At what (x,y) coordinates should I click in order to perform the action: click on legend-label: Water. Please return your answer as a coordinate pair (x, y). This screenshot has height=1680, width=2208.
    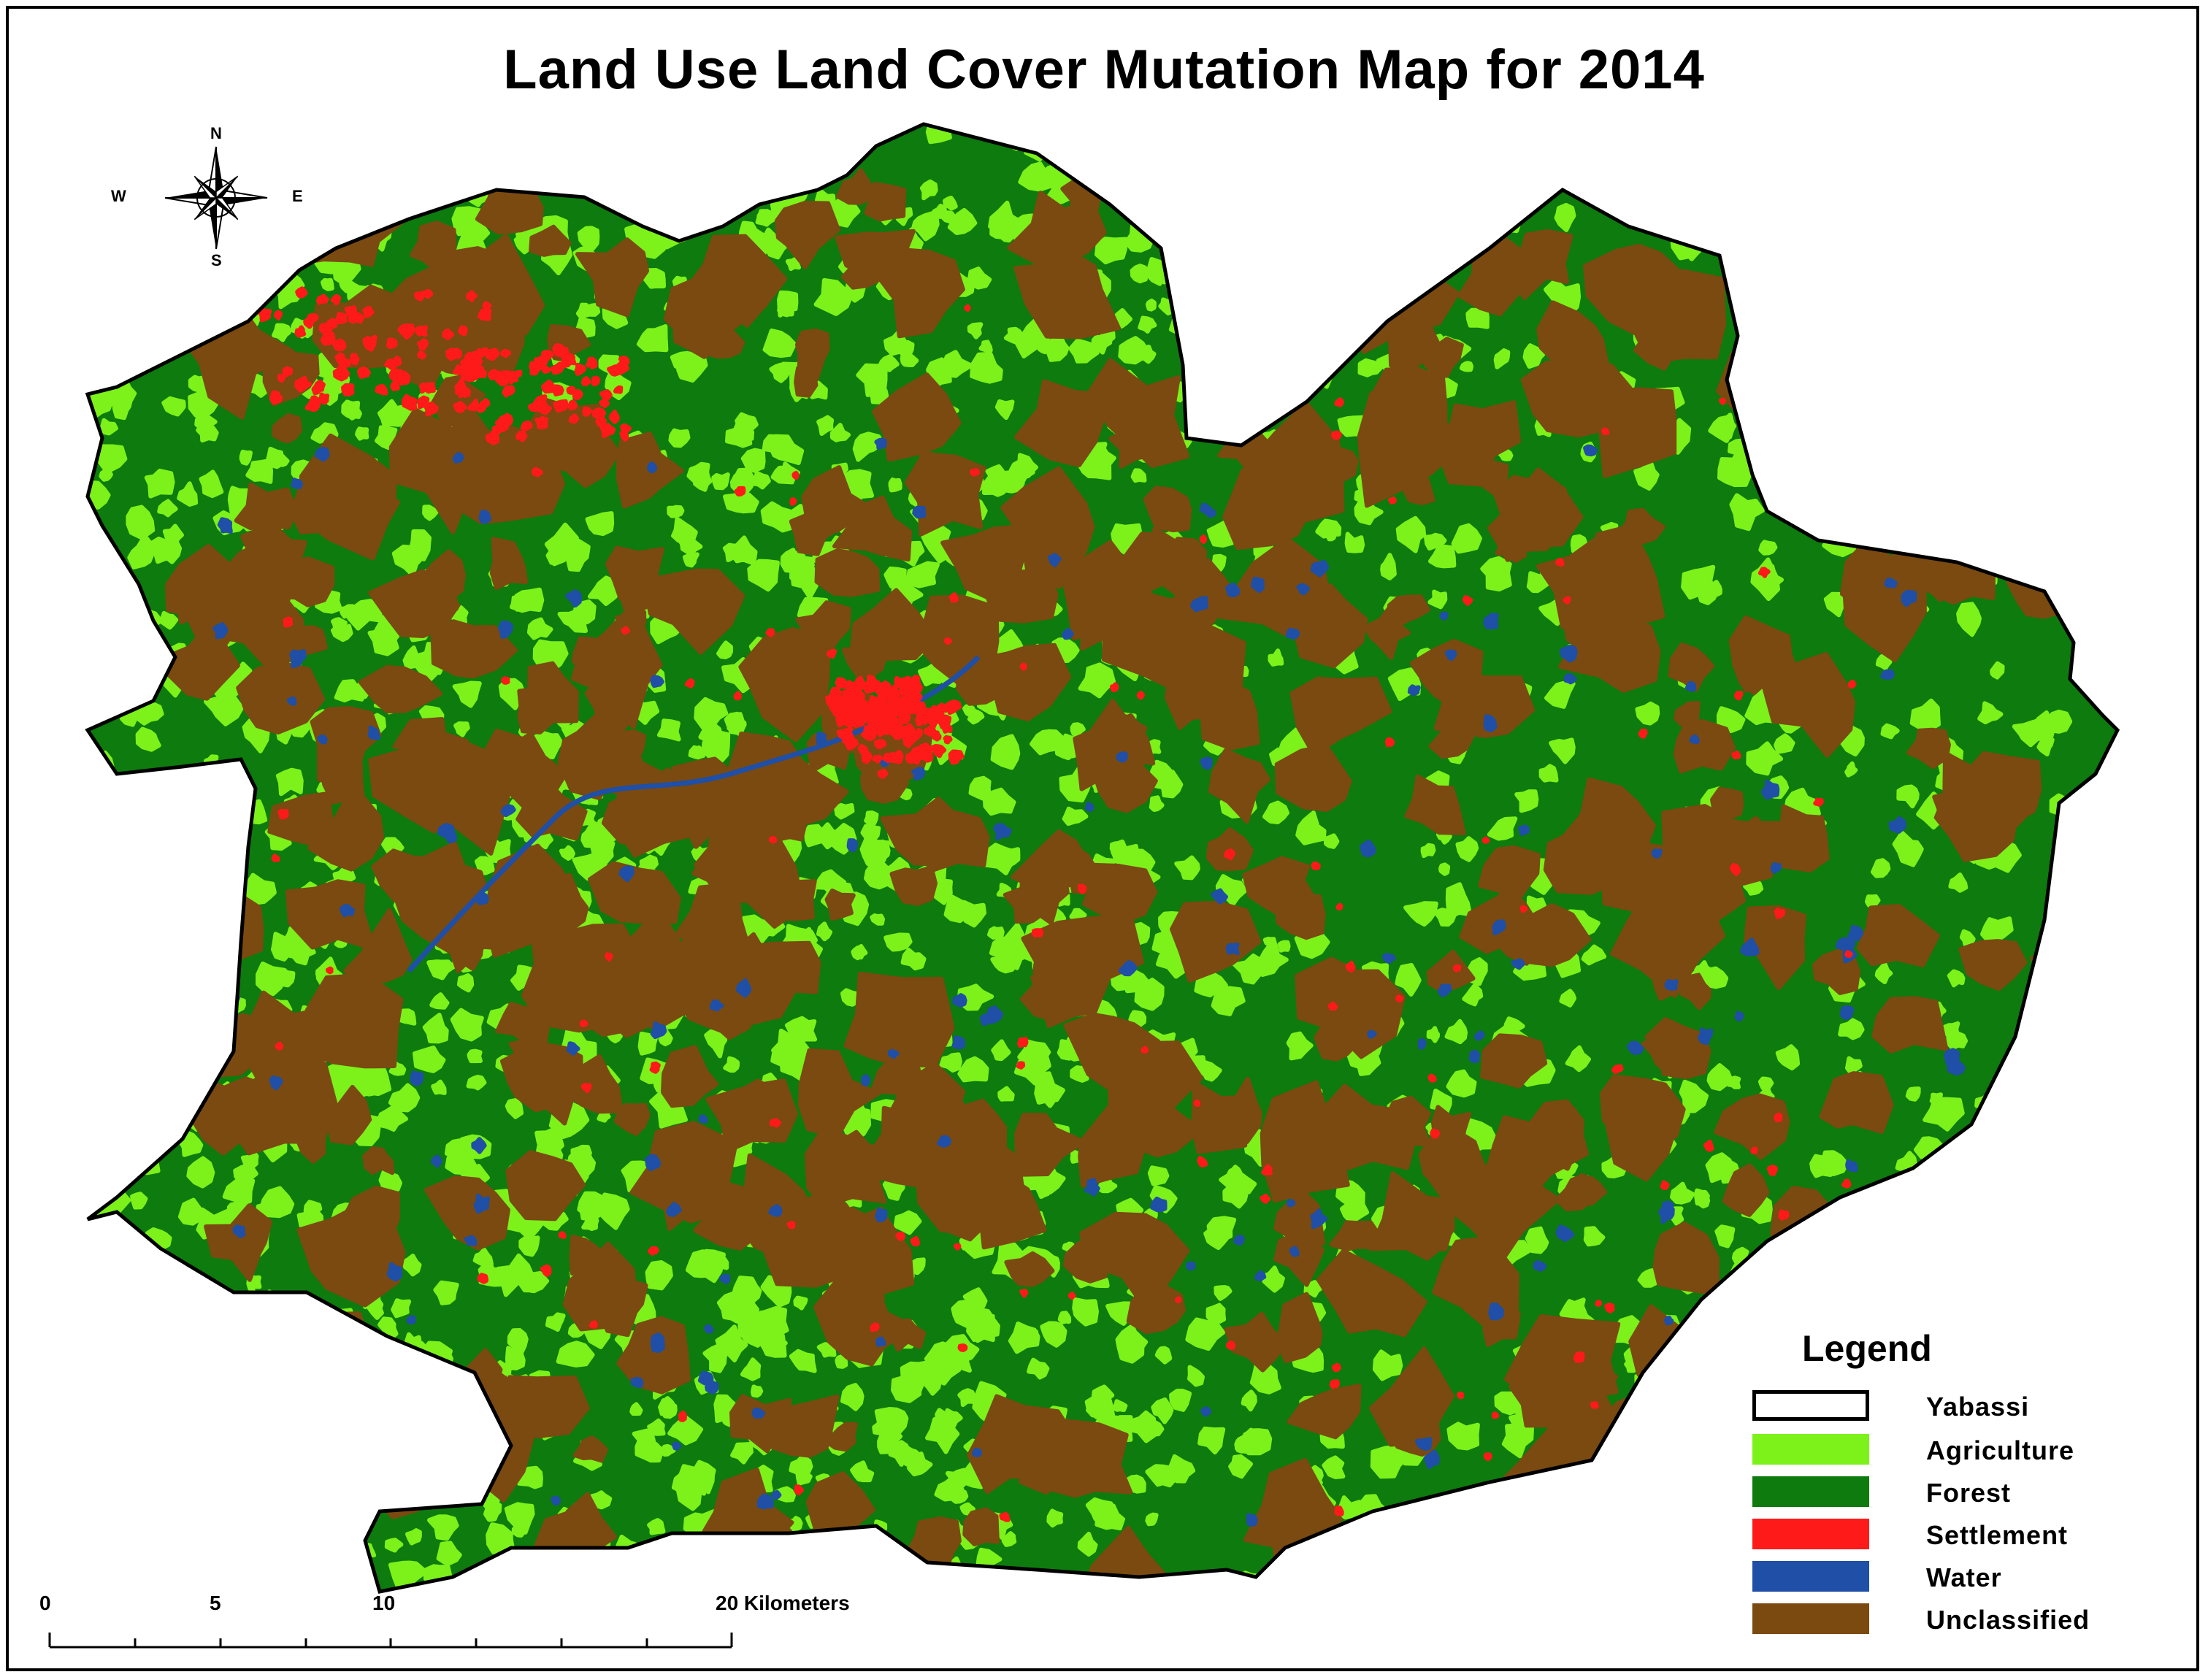
    Looking at the image, I should click on (1964, 1577).